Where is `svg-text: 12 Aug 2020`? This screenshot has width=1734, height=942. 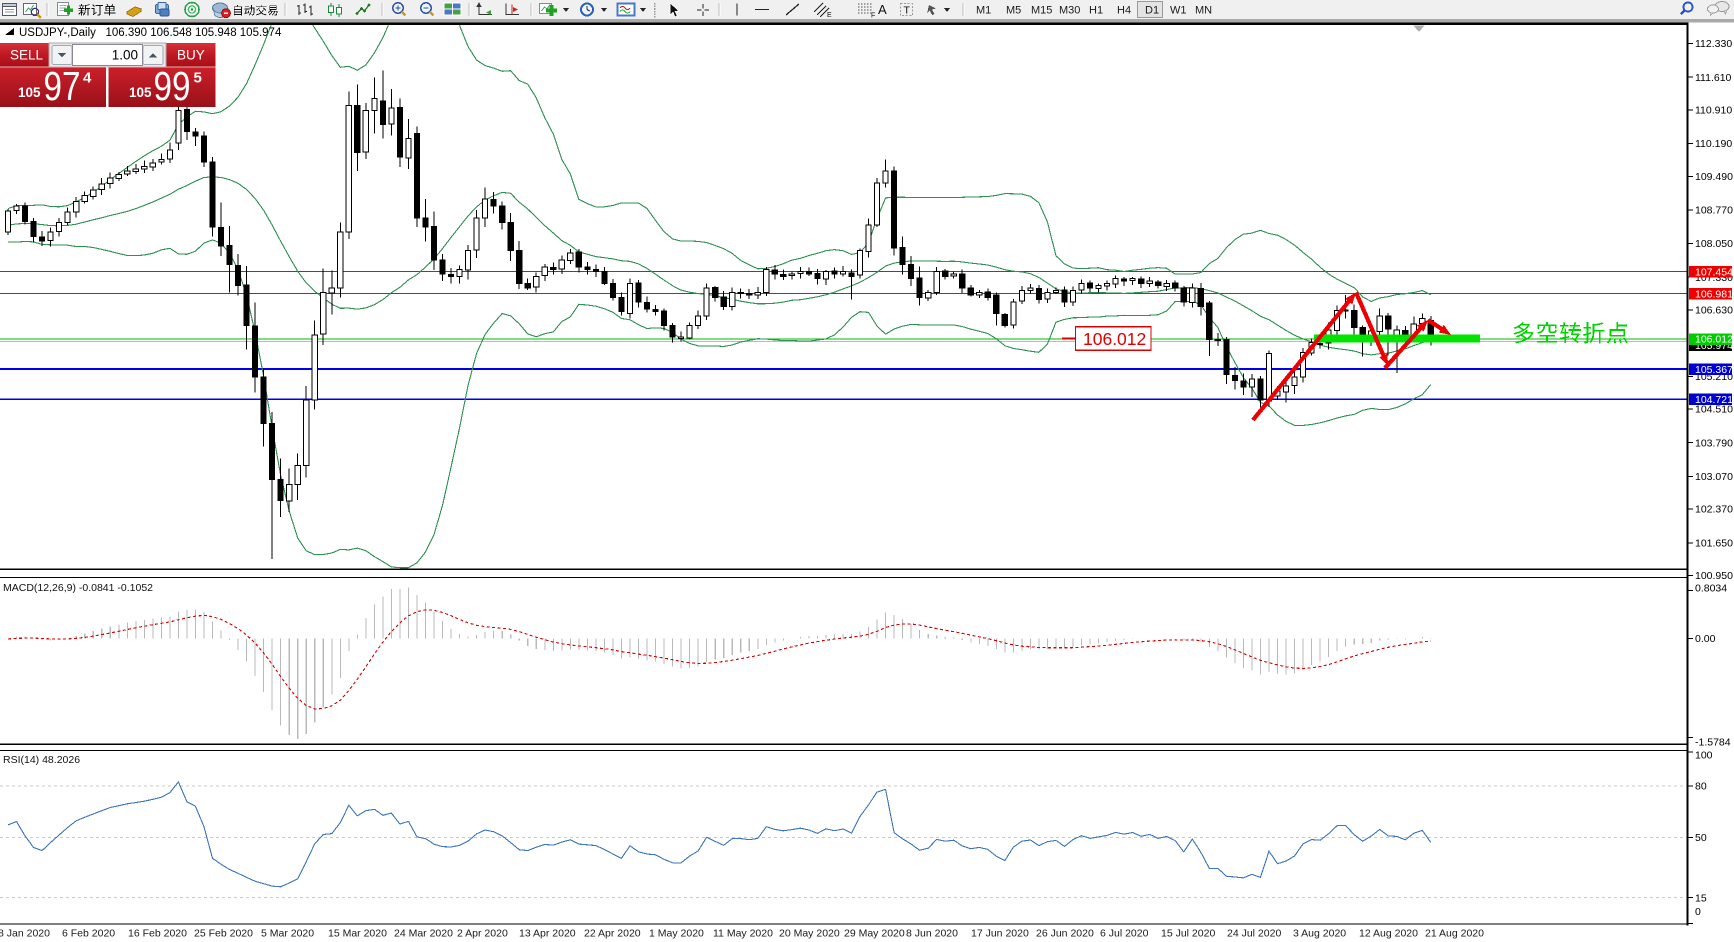 svg-text: 12 Aug 2020 is located at coordinates (1388, 934).